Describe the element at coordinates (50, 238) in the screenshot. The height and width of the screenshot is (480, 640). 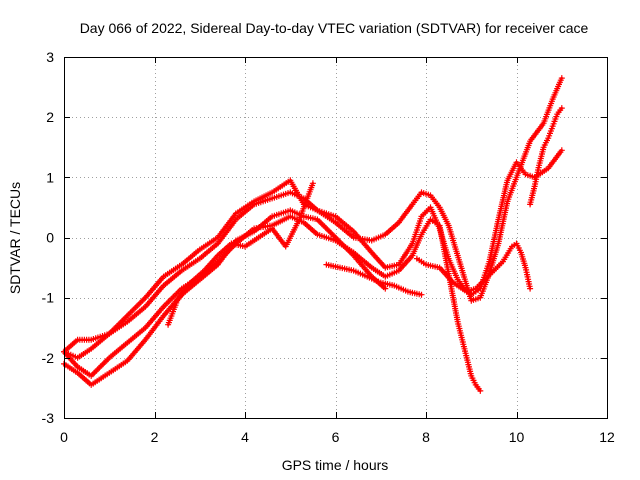
I see `y-tick-label: 0` at that location.